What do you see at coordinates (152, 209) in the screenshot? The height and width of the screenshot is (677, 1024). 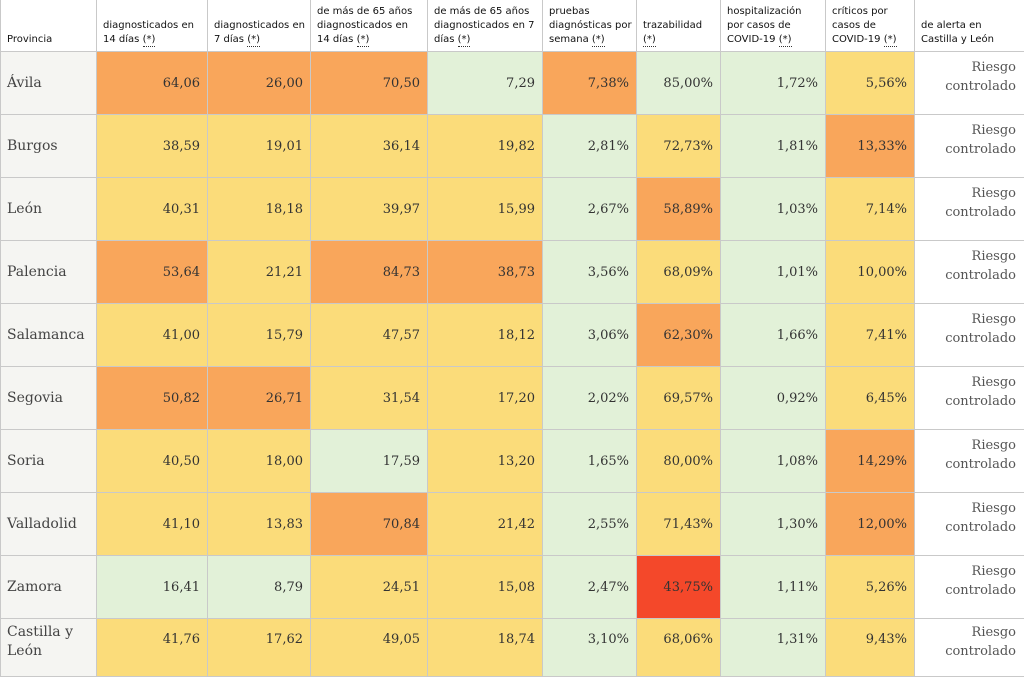 I see `value-cell: 40,31` at bounding box center [152, 209].